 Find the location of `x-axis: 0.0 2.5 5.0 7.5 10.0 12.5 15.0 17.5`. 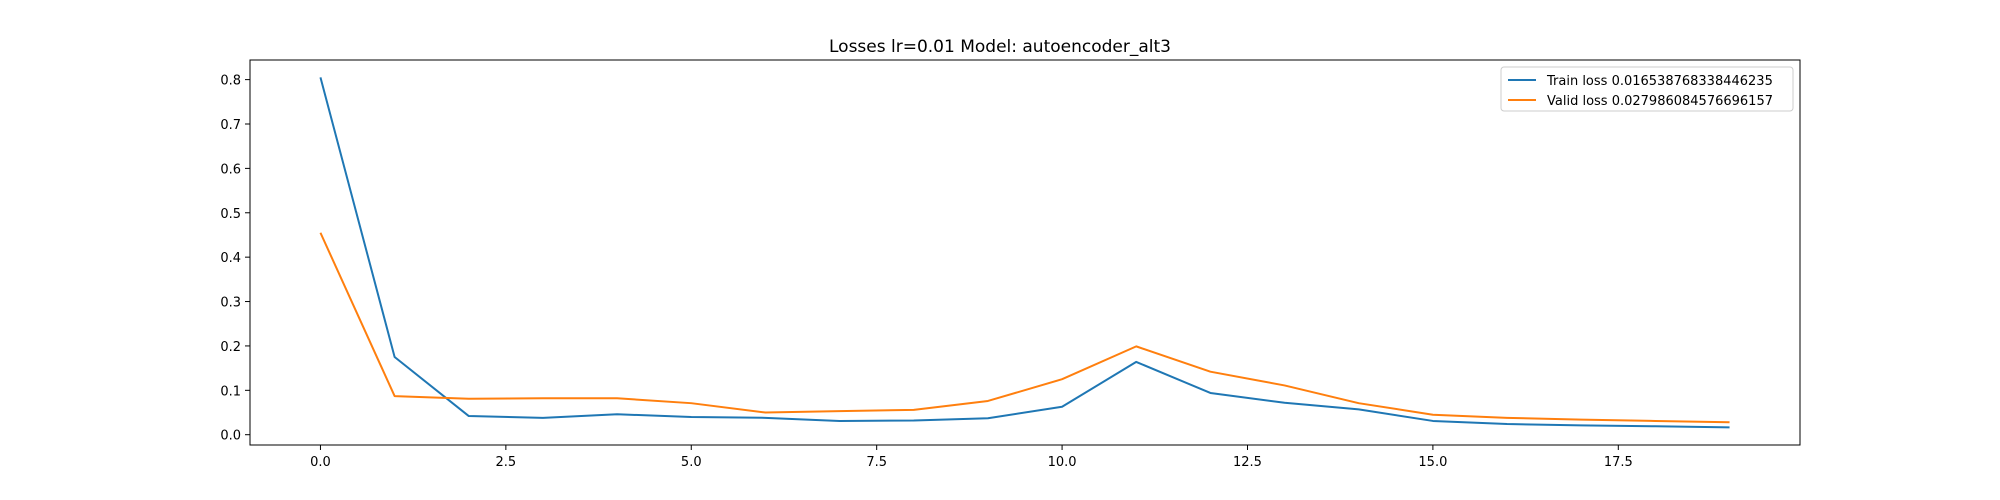

x-axis: 0.0 2.5 5.0 7.5 10.0 12.5 15.0 17.5 is located at coordinates (971, 457).